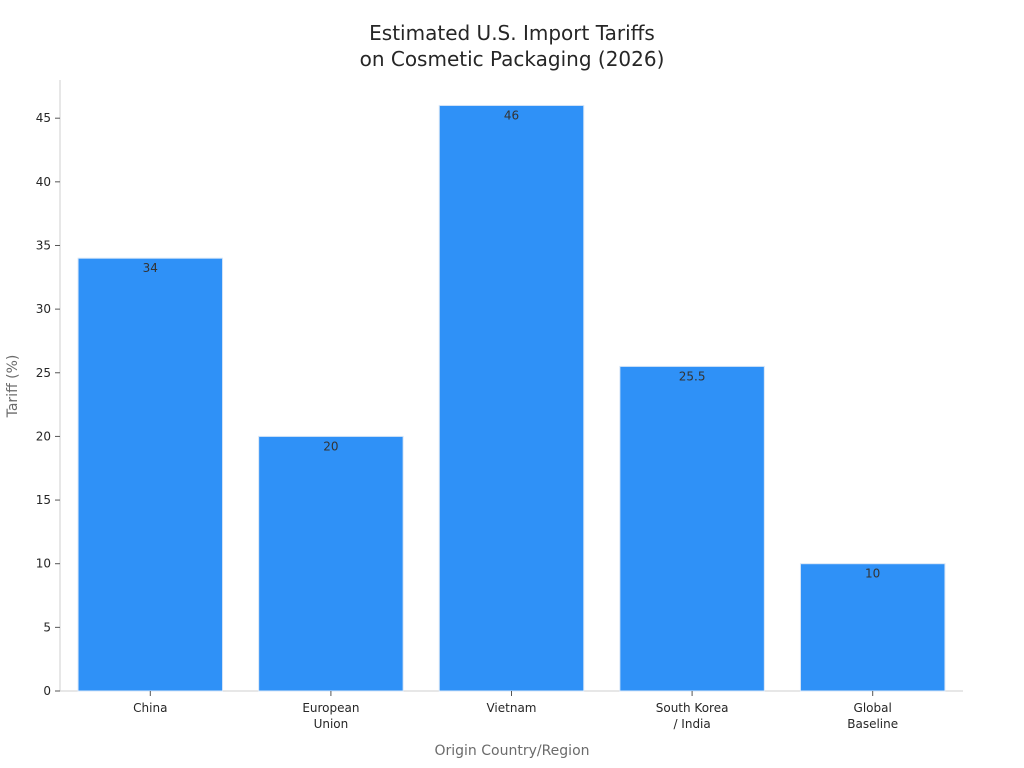  I want to click on x-tick-label: South Korea / India, so click(692, 716).